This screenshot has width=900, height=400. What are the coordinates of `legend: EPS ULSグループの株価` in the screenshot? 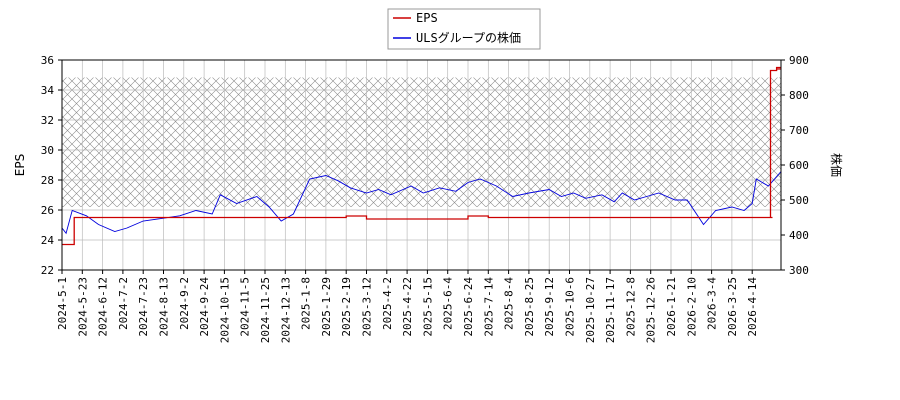 It's located at (464, 29).